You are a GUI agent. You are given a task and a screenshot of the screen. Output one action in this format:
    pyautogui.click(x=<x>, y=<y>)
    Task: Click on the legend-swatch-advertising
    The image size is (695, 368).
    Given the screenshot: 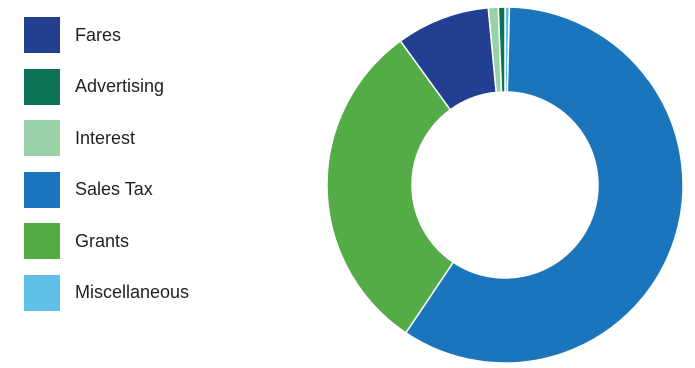 What is the action you would take?
    pyautogui.click(x=42, y=86)
    